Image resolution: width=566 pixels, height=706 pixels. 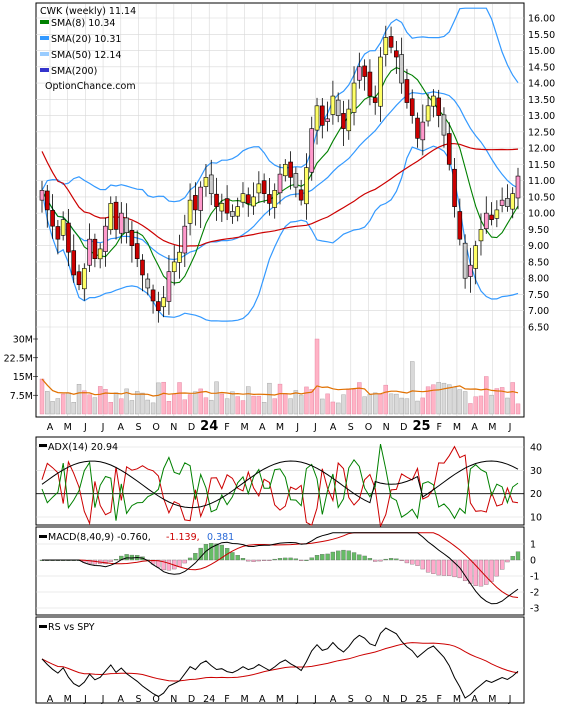 I want to click on price-tick-label: 7.00, so click(x=538, y=311).